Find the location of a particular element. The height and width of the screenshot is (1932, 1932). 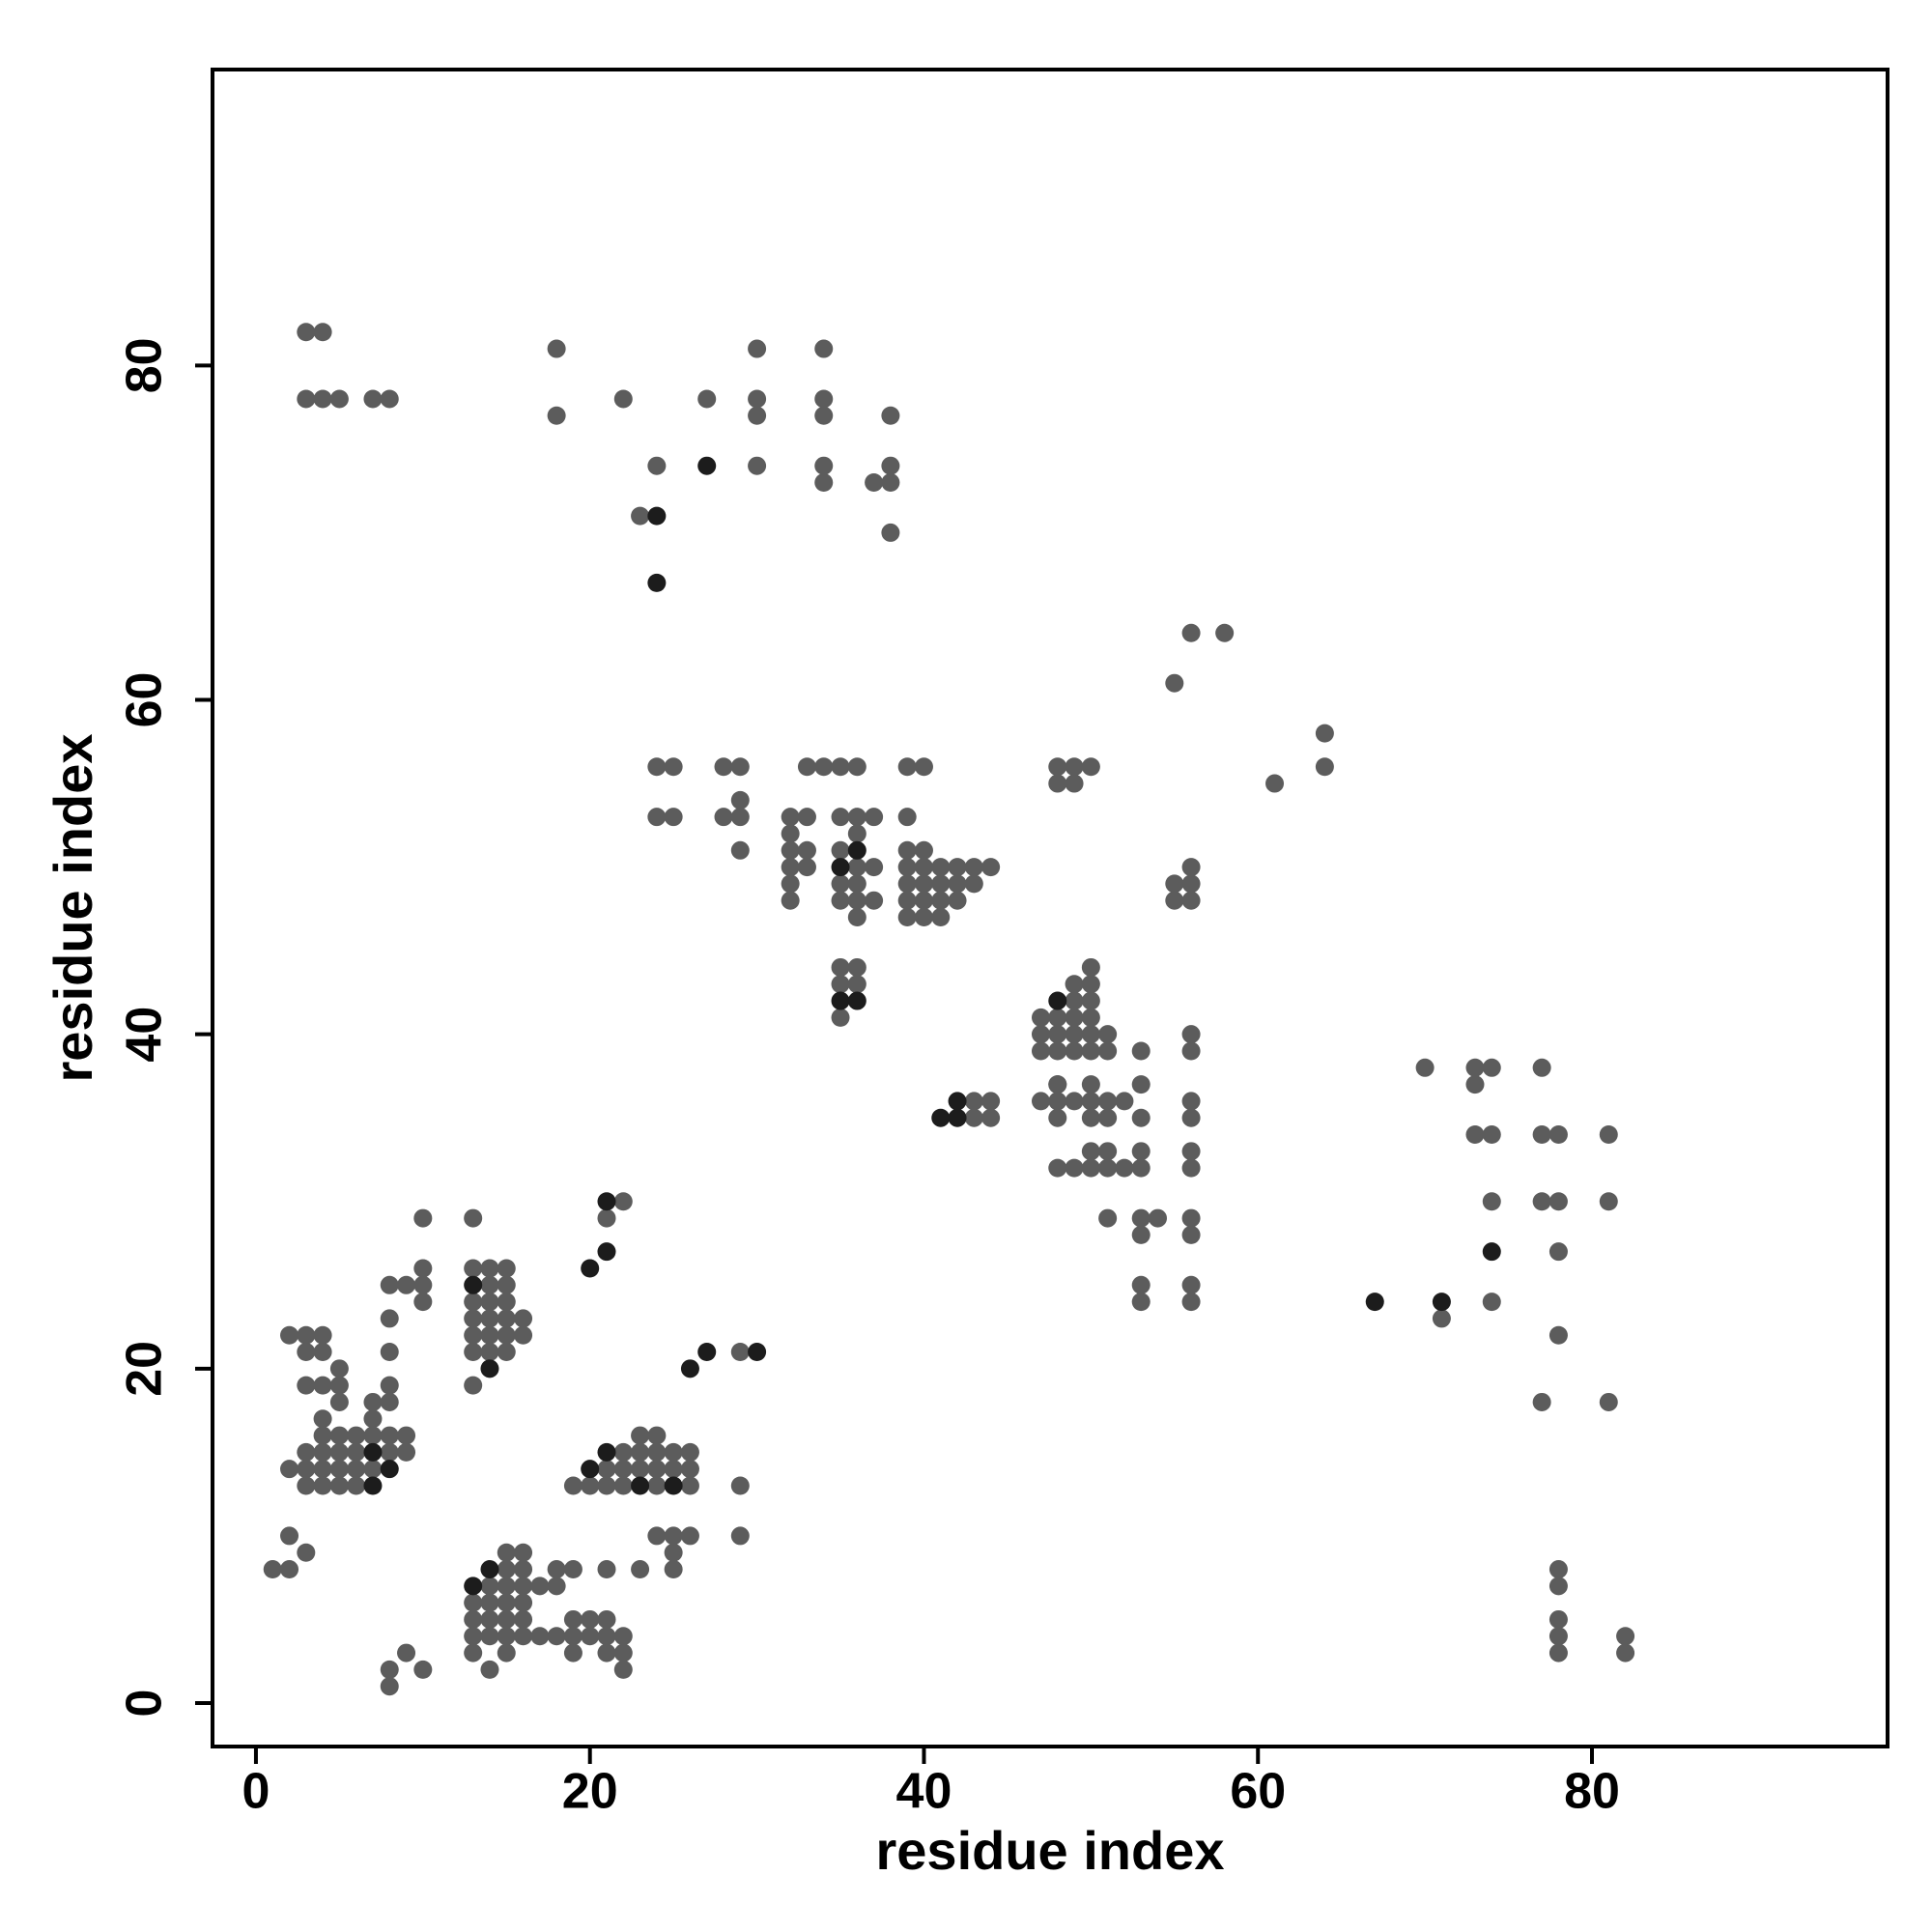

y-axis-title: residue index is located at coordinates (73, 907).